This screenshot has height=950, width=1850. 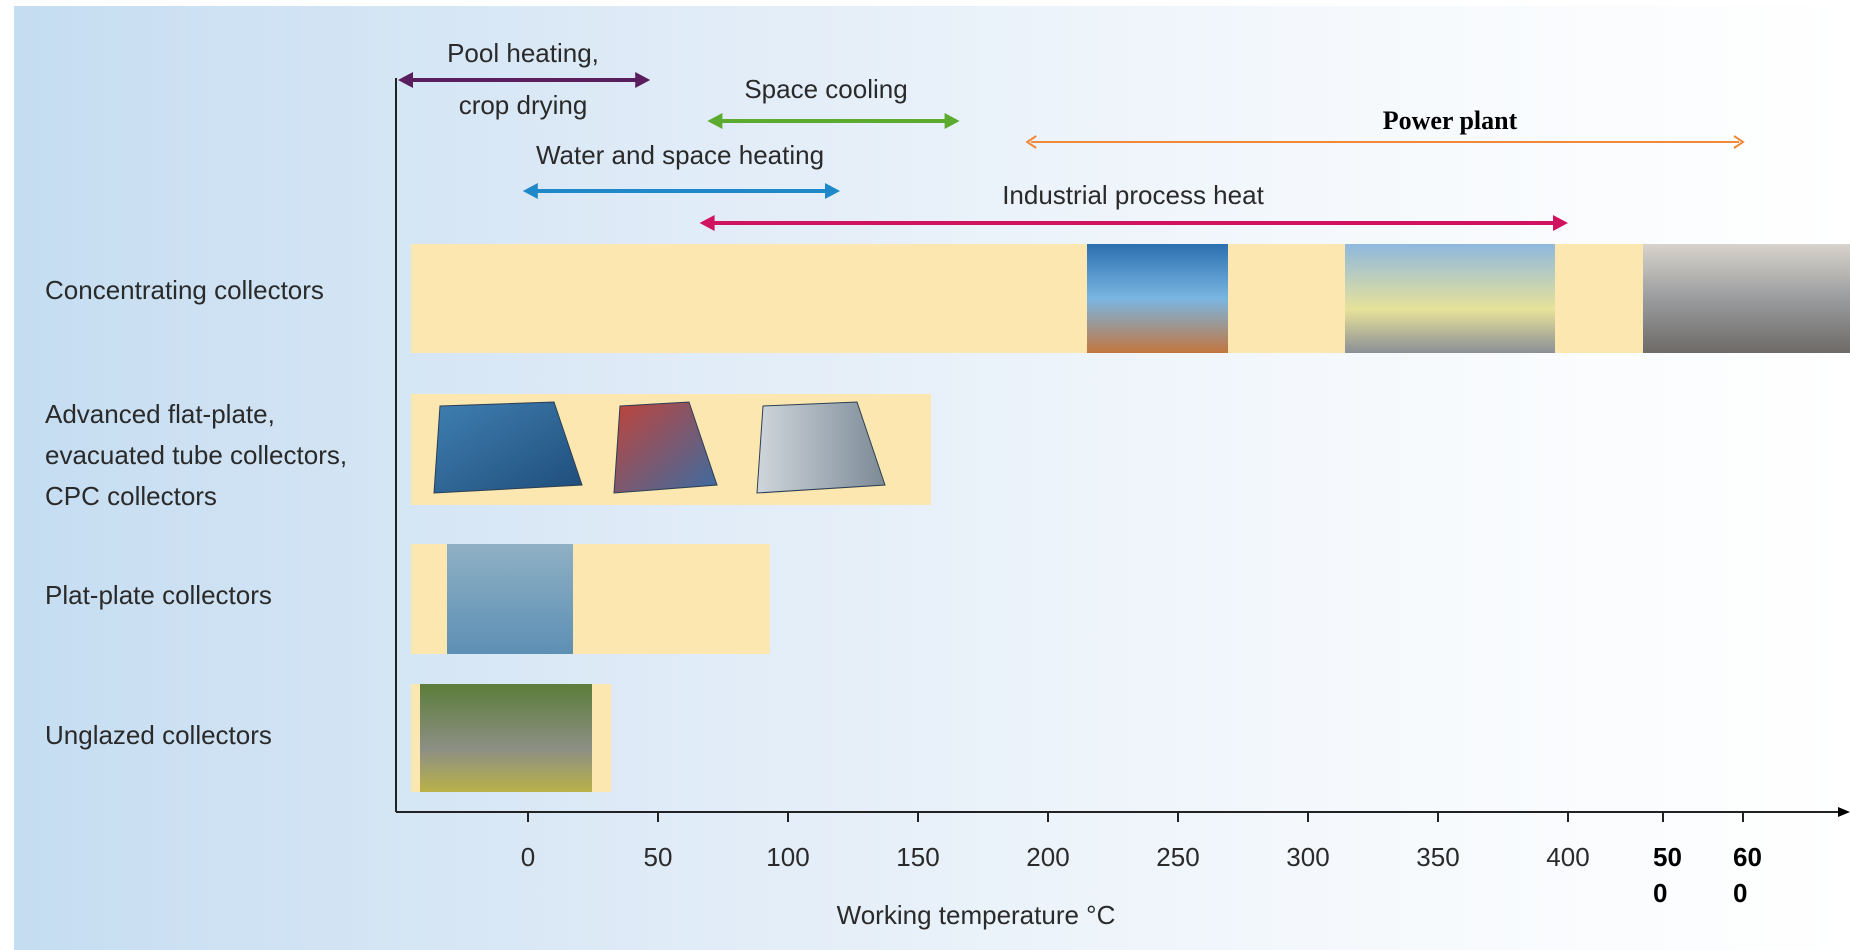 I want to click on application-range: Space cooling, so click(x=833, y=101).